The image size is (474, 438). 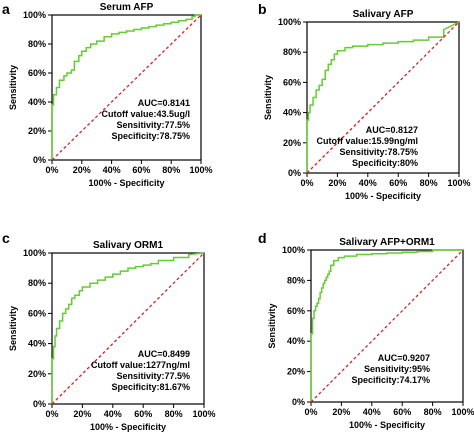 What do you see at coordinates (140, 365) in the screenshot?
I see `stat-line: Cutoff value:1277ng/ml` at bounding box center [140, 365].